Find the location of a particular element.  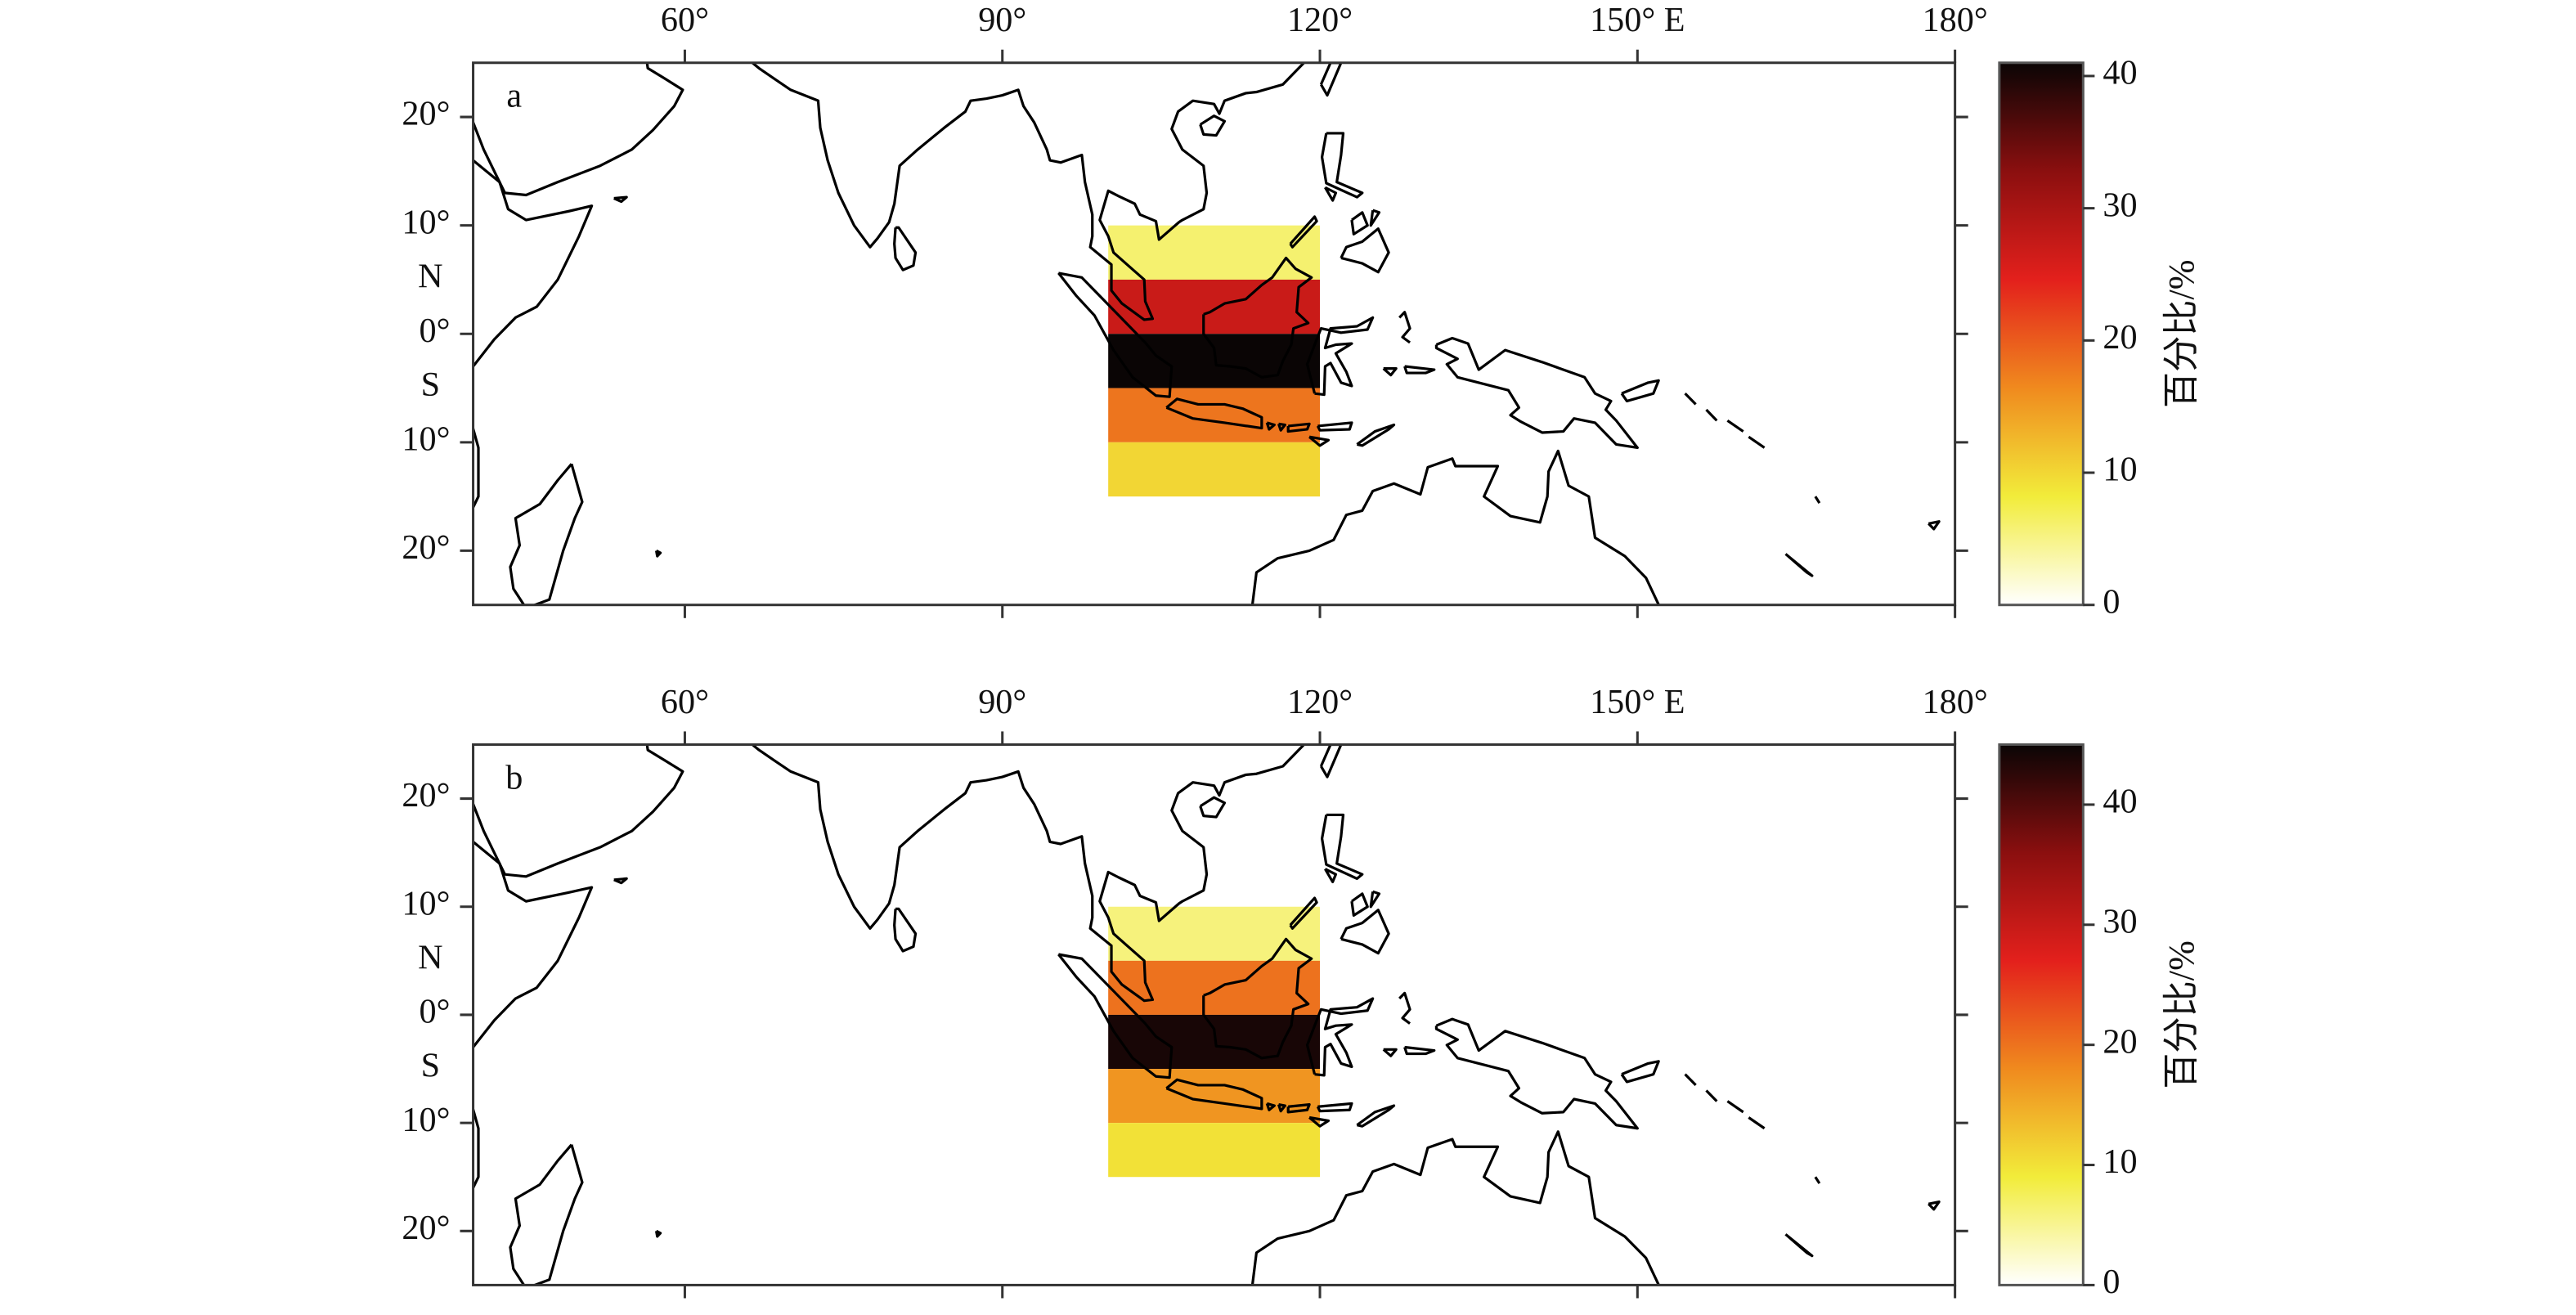

colorbar-tick-label: 10 is located at coordinates (2120, 1161).